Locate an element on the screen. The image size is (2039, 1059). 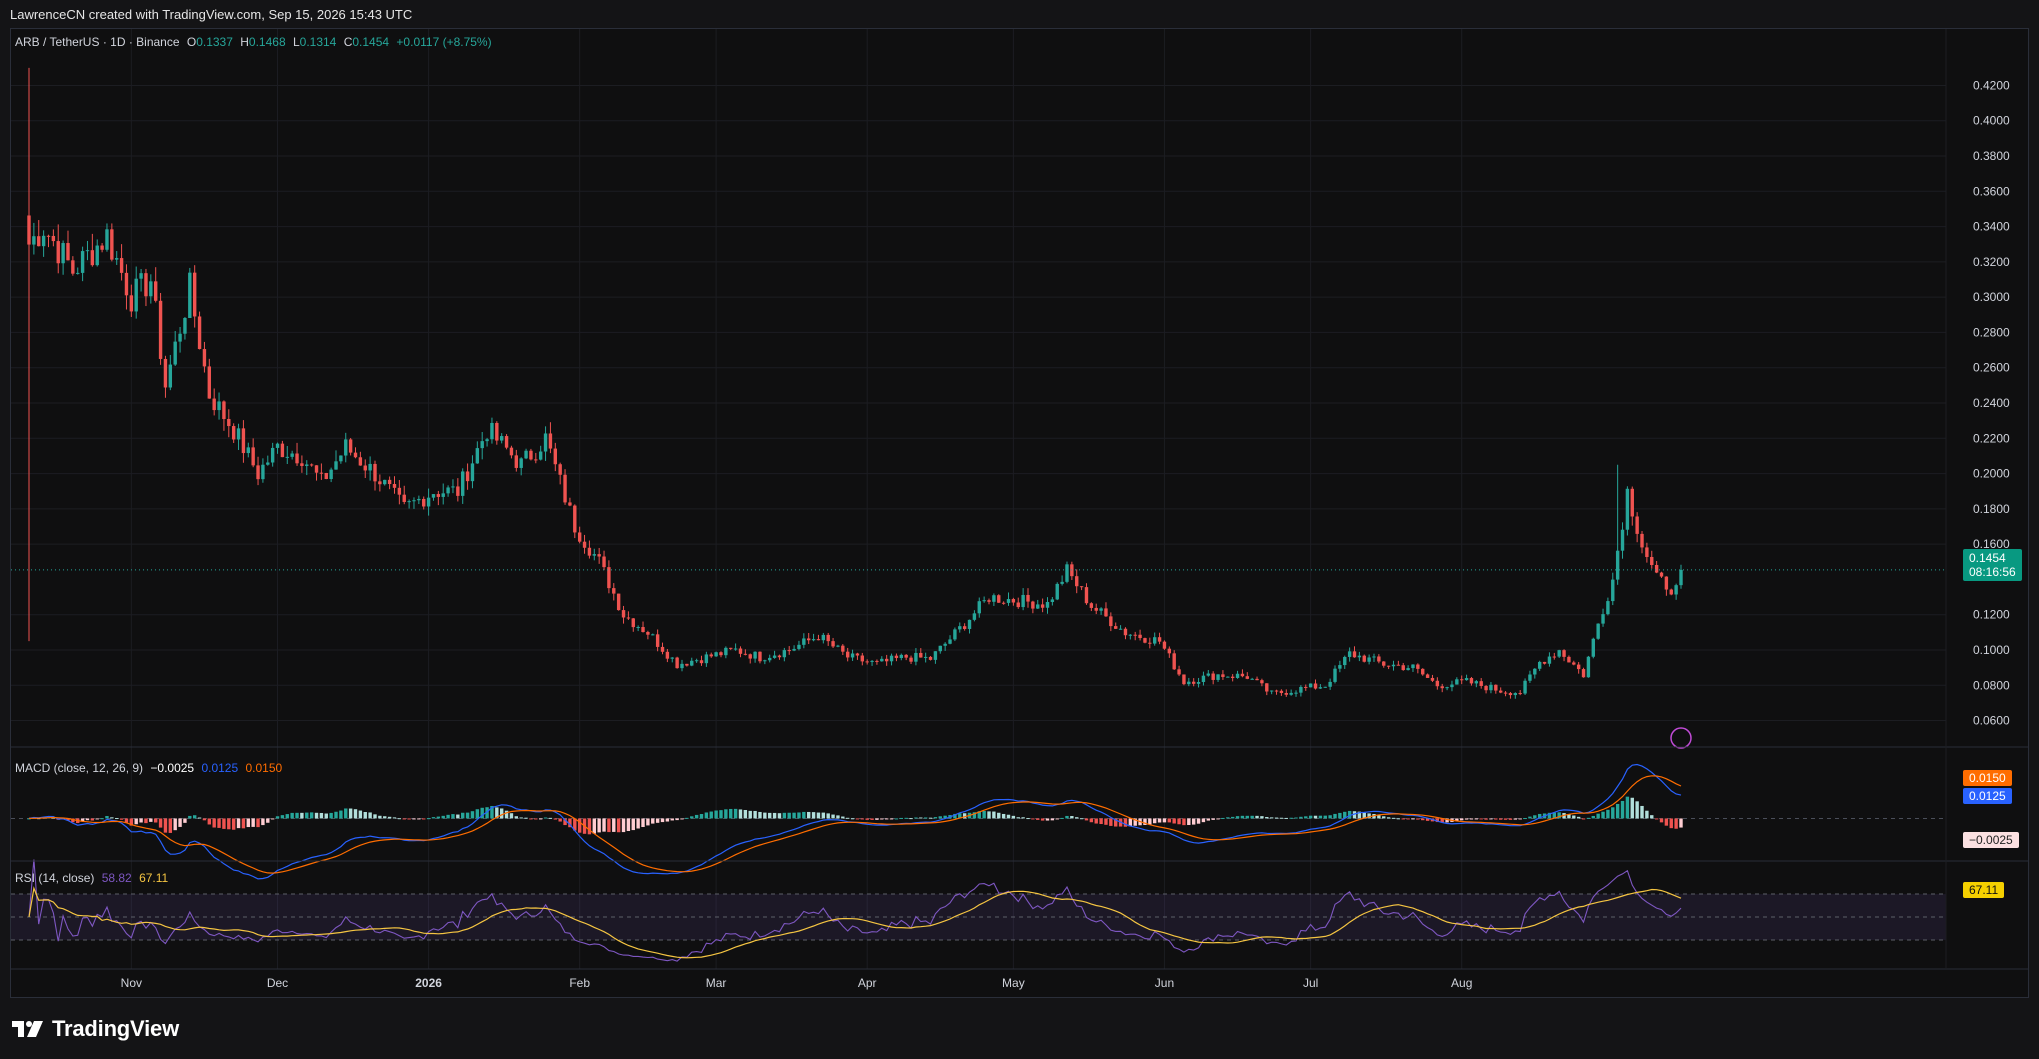
brand-name: TradingView is located at coordinates (115, 1028).